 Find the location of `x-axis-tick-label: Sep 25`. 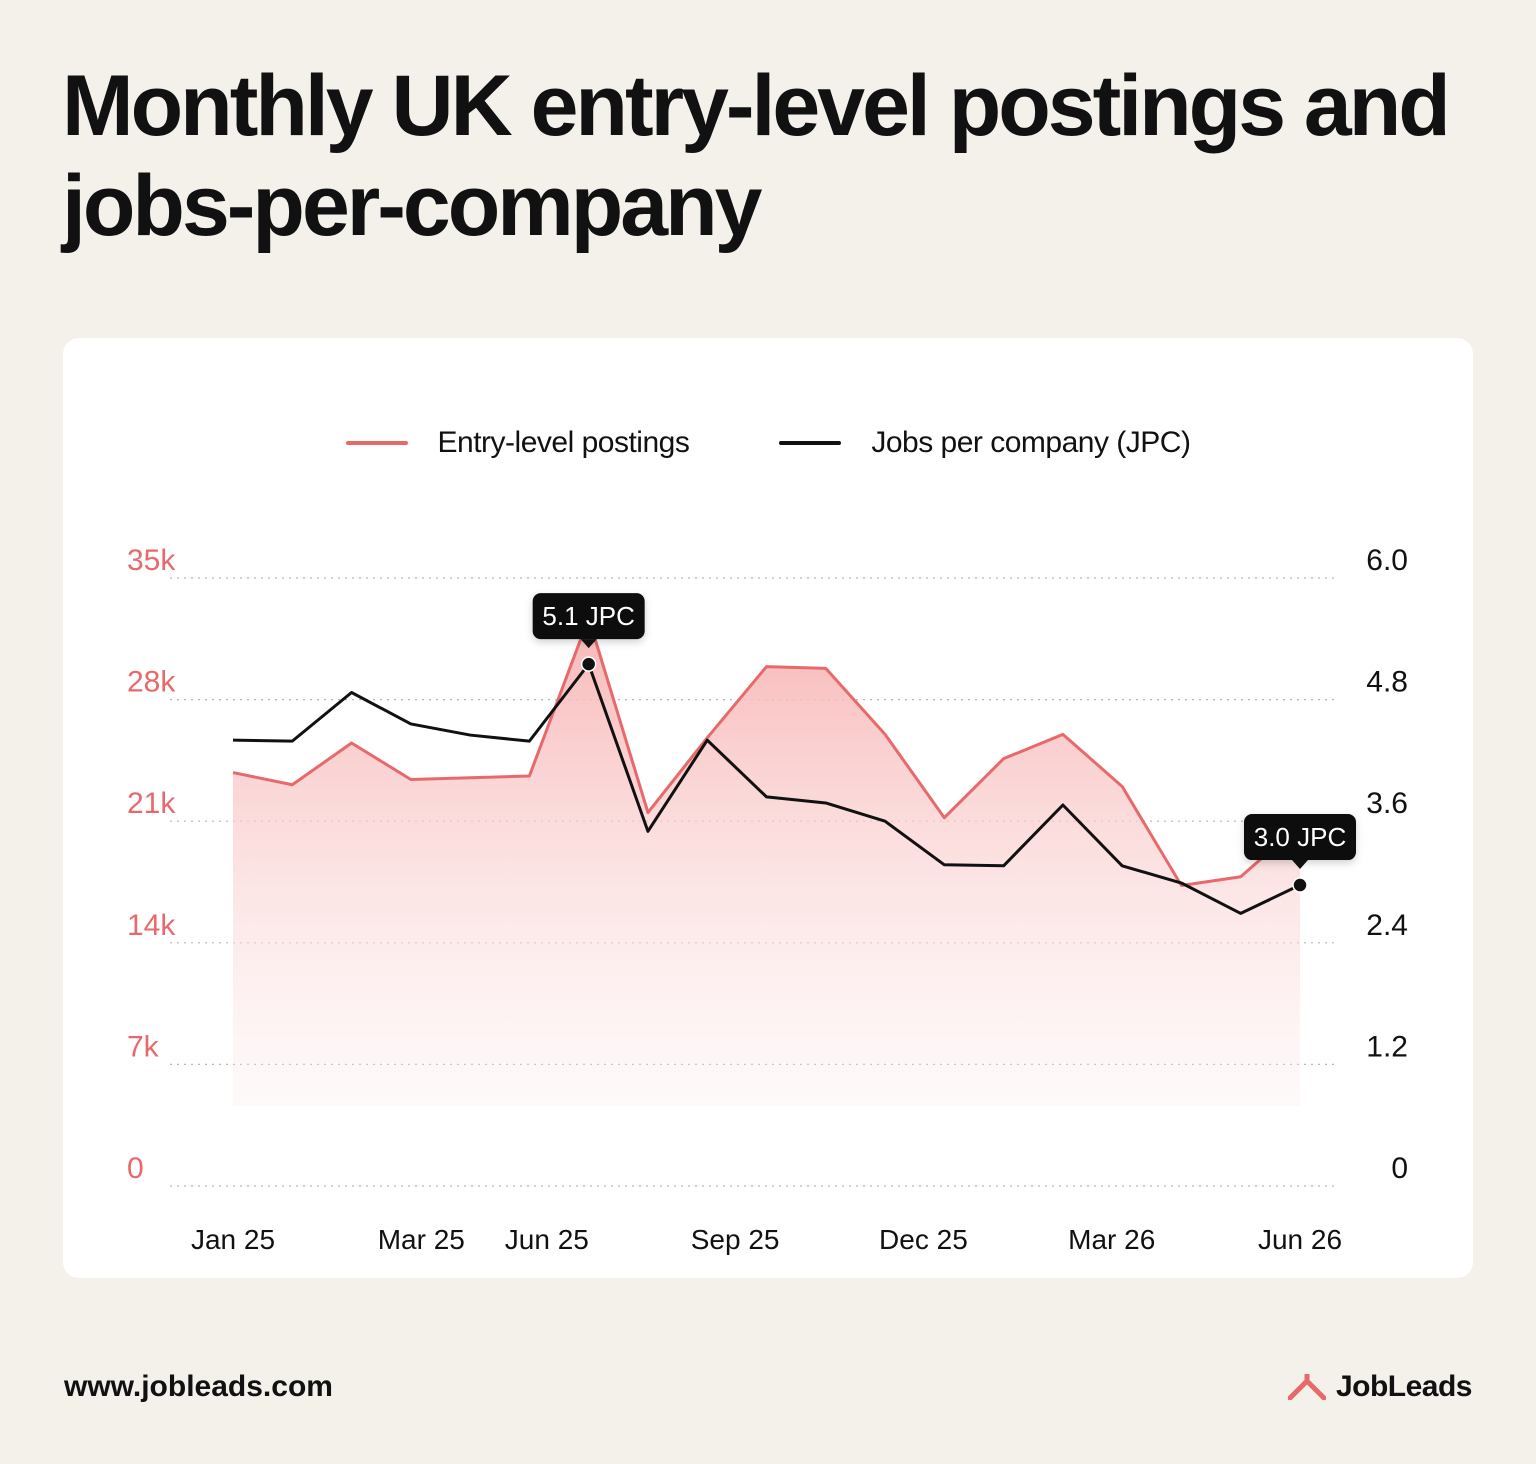

x-axis-tick-label: Sep 25 is located at coordinates (735, 1239).